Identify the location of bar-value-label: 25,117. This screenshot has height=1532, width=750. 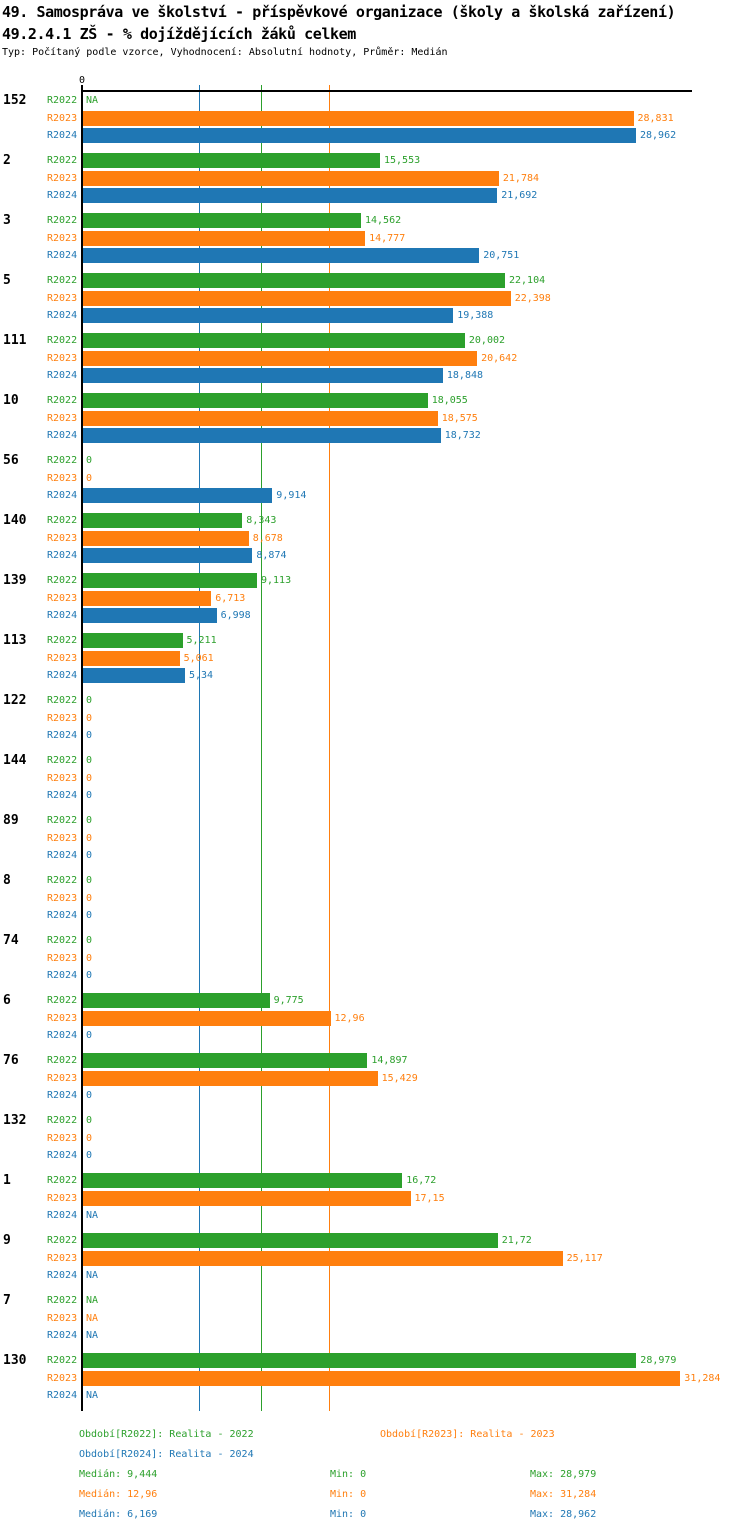
(584, 1258).